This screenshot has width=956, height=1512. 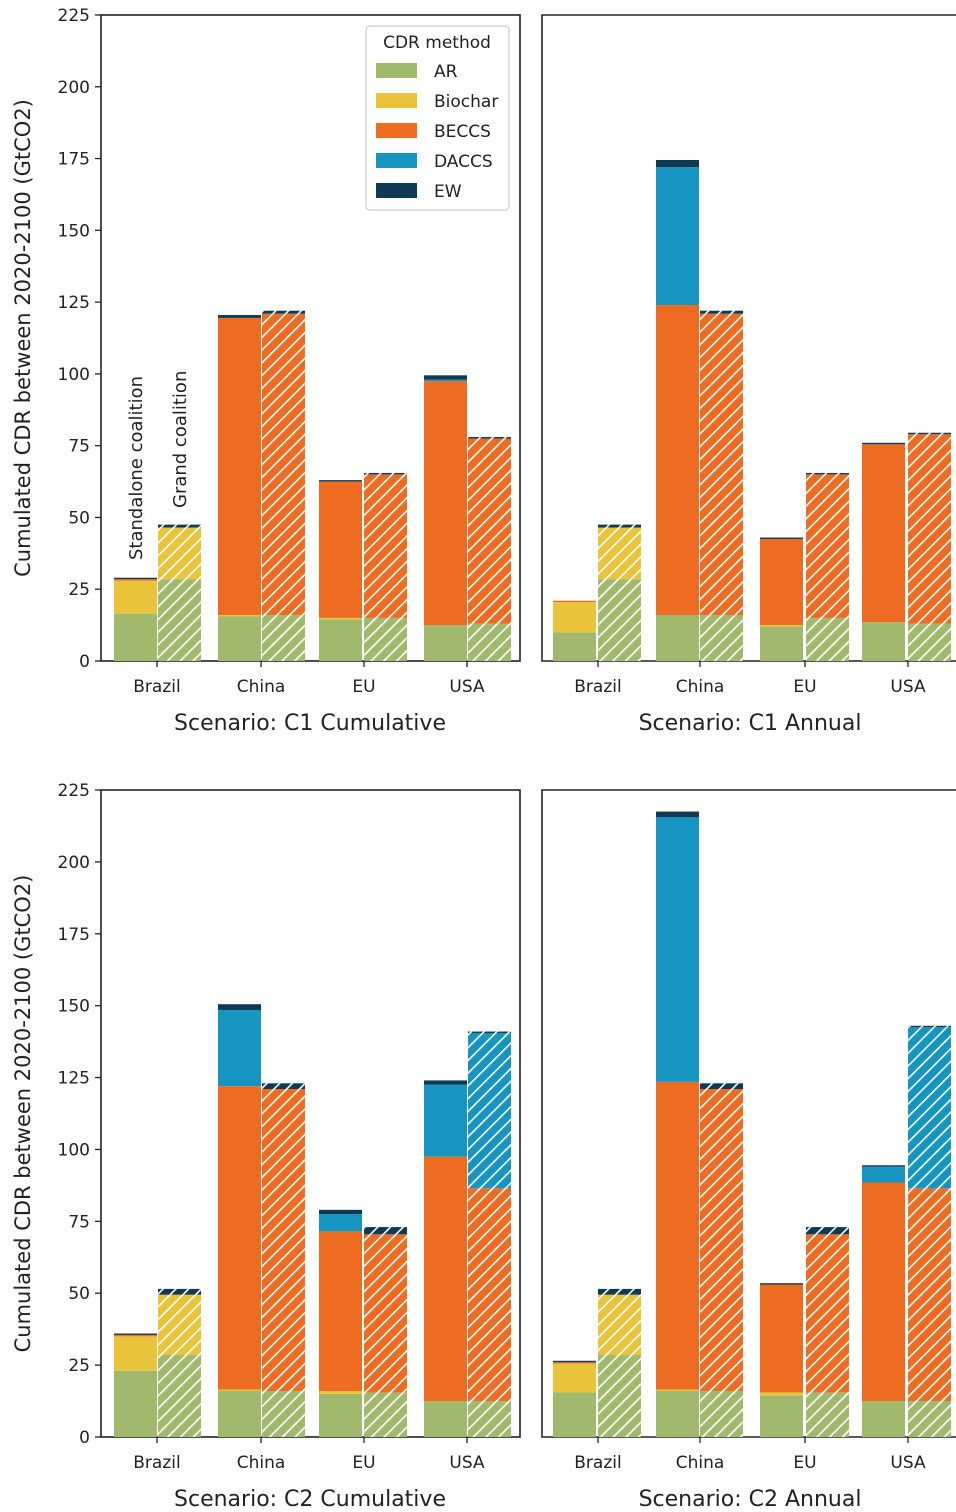 What do you see at coordinates (79, 590) in the screenshot?
I see `y-tick-label: 25` at bounding box center [79, 590].